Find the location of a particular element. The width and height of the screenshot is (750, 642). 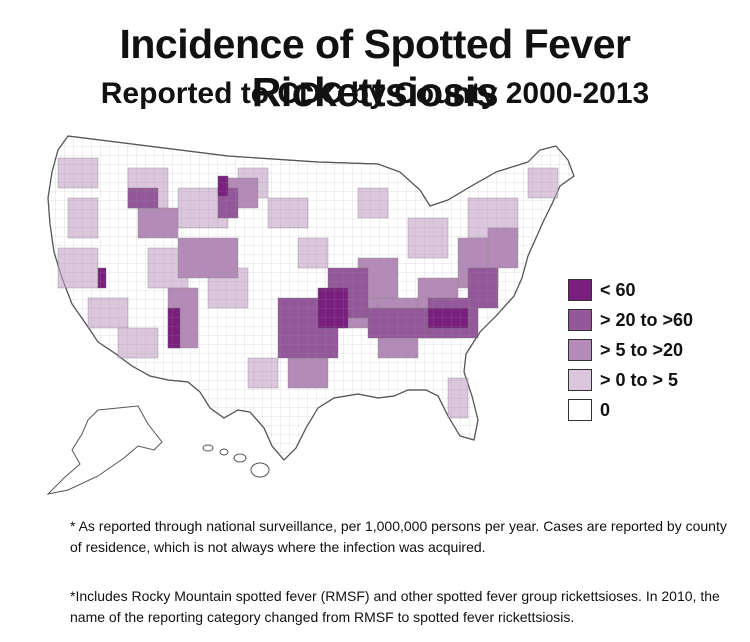

legend-item: > 20 to >60 is located at coordinates (630, 320).